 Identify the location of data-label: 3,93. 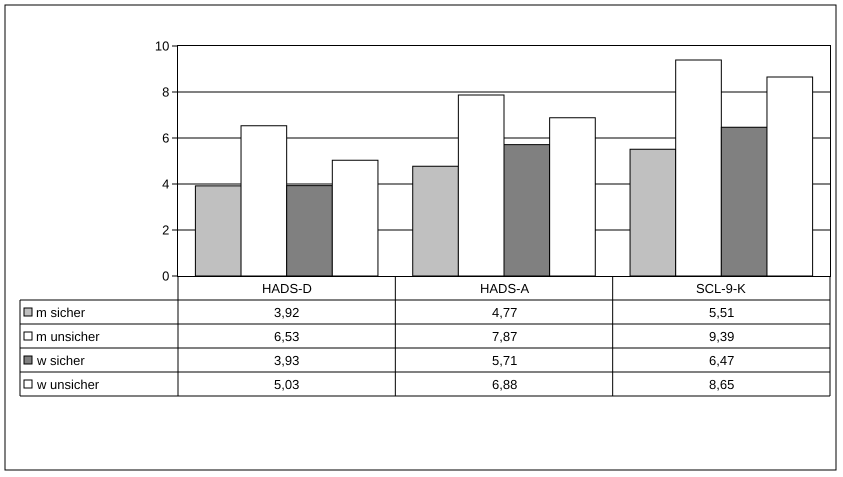
(287, 360).